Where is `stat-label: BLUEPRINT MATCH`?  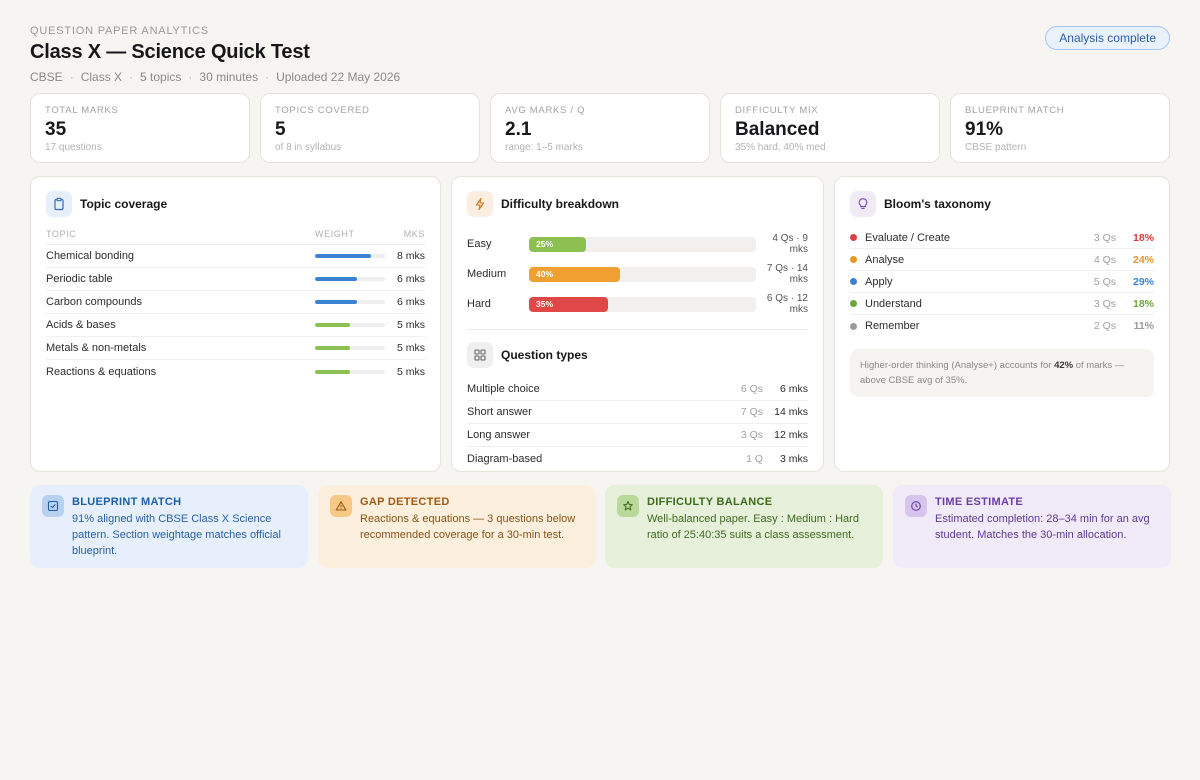
stat-label: BLUEPRINT MATCH is located at coordinates (1015, 110).